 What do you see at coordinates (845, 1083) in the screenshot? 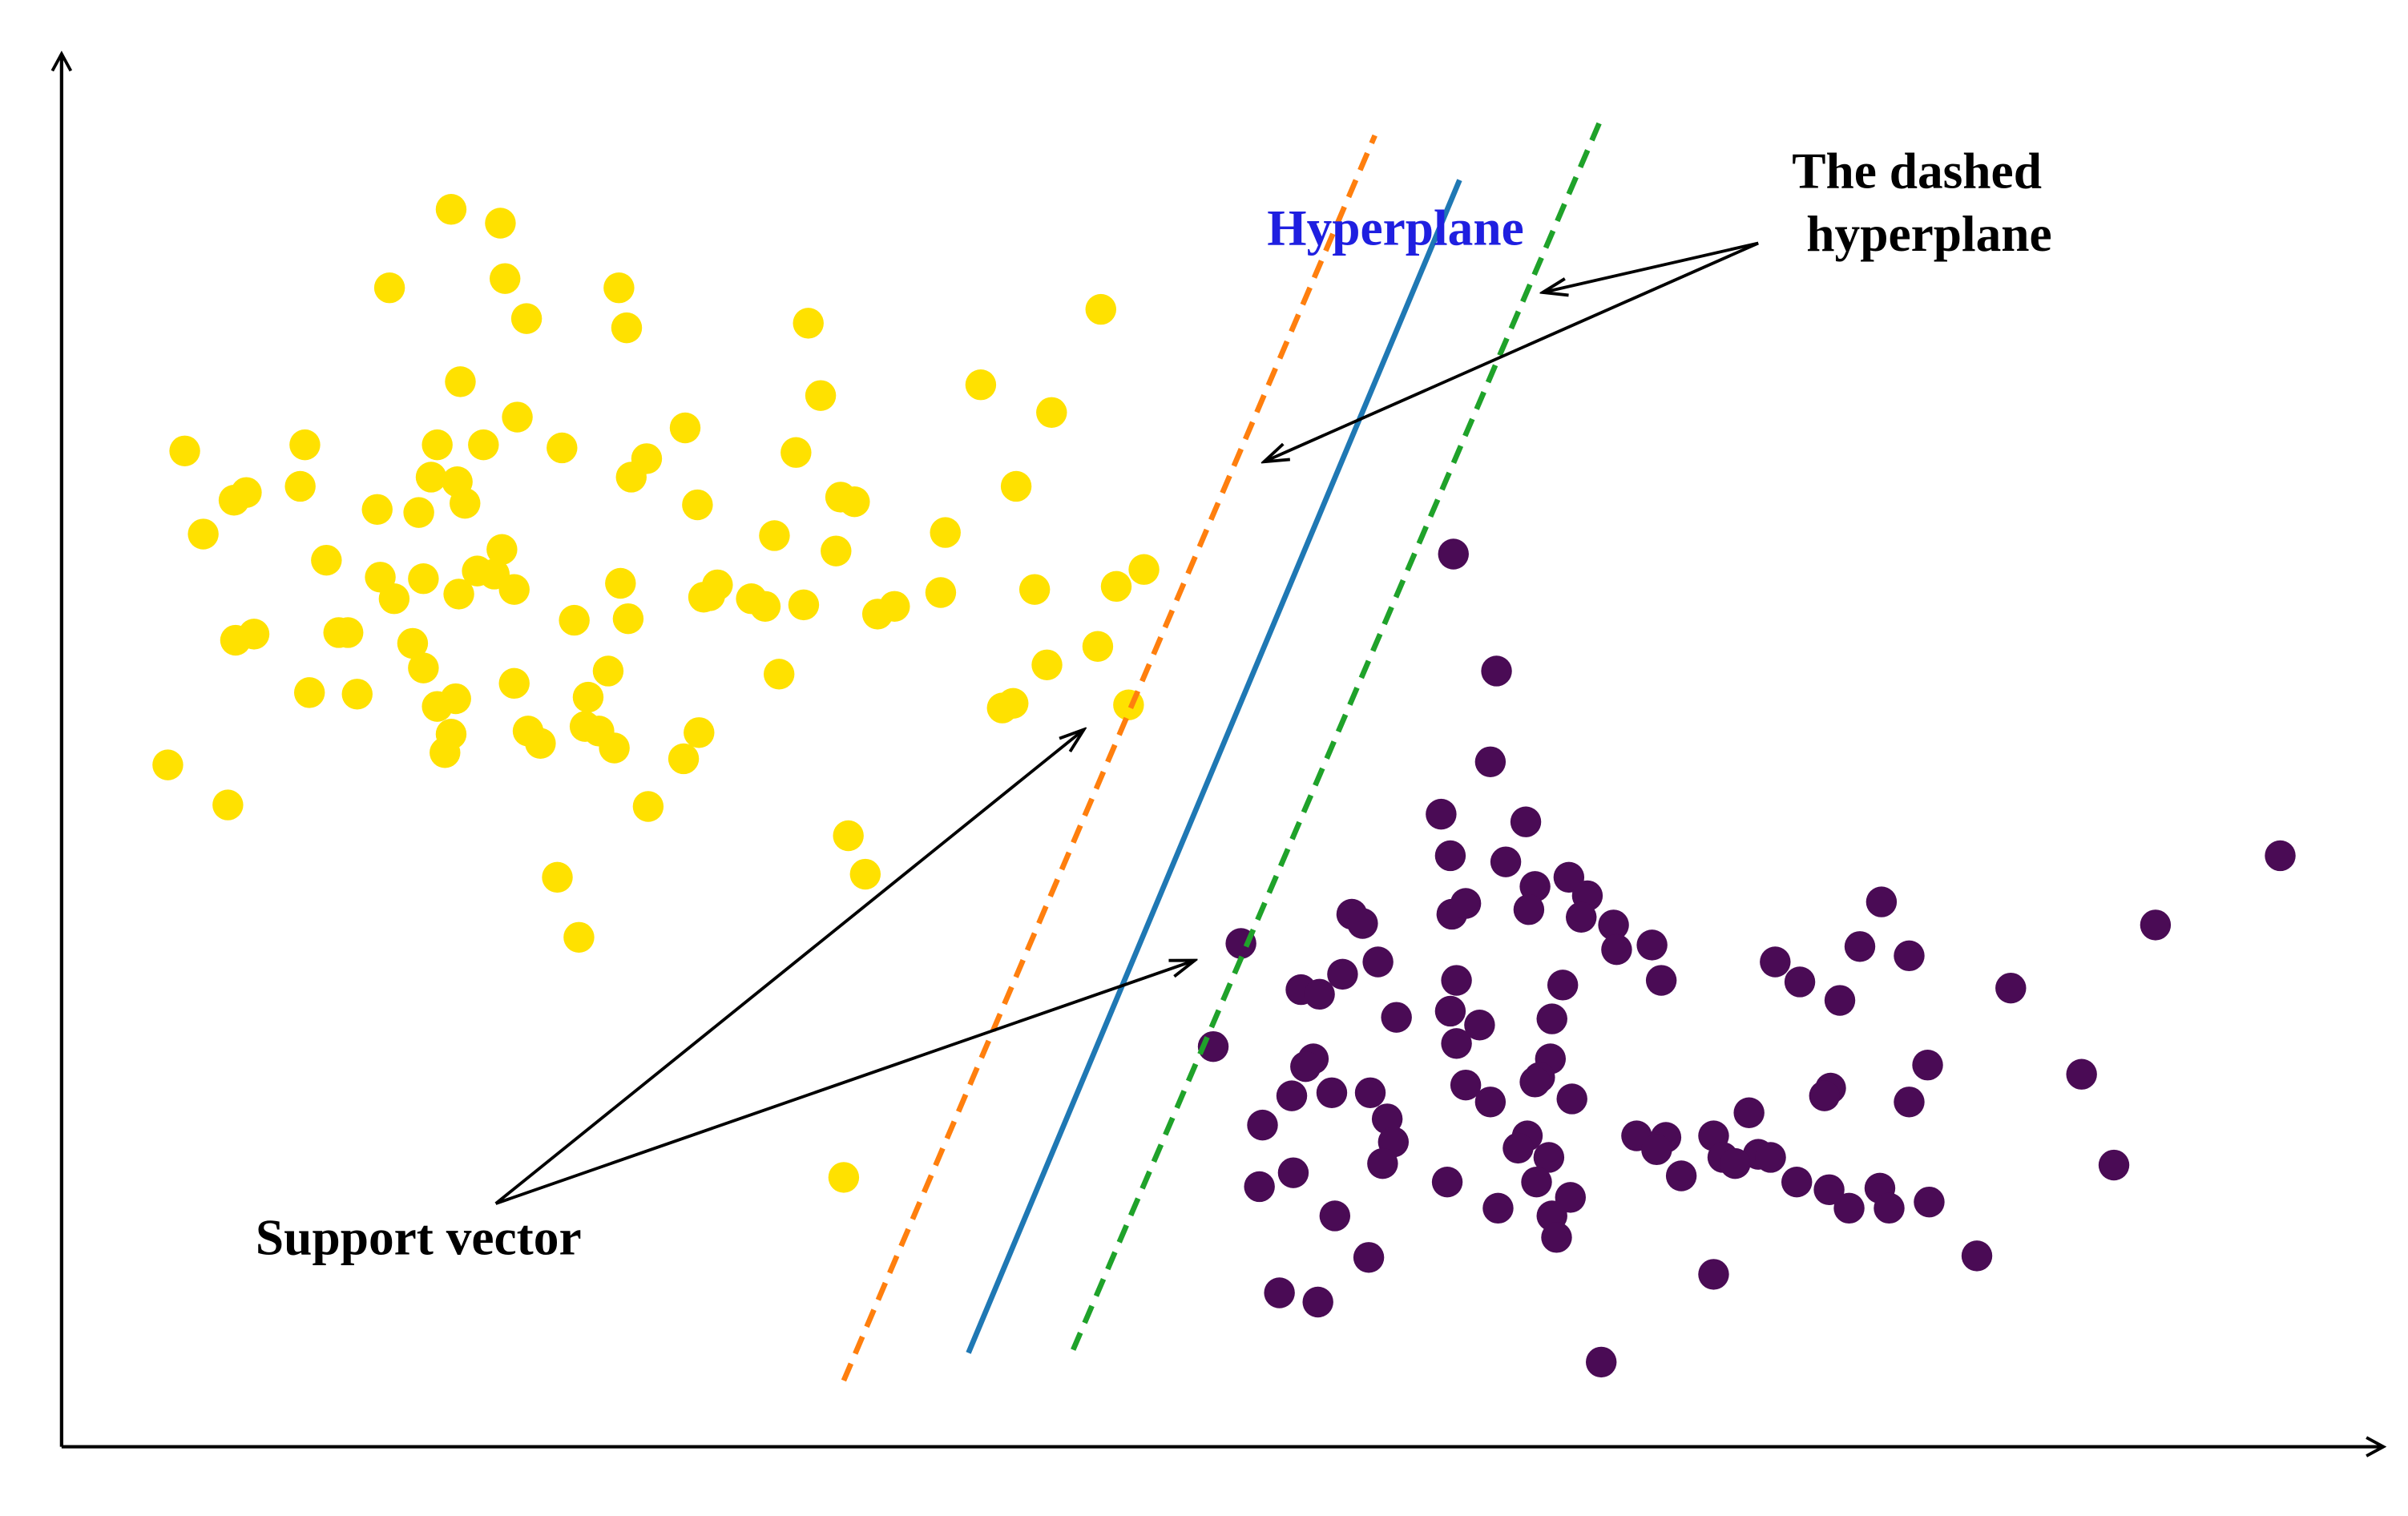
I see `support-vector-arrow-lower` at bounding box center [845, 1083].